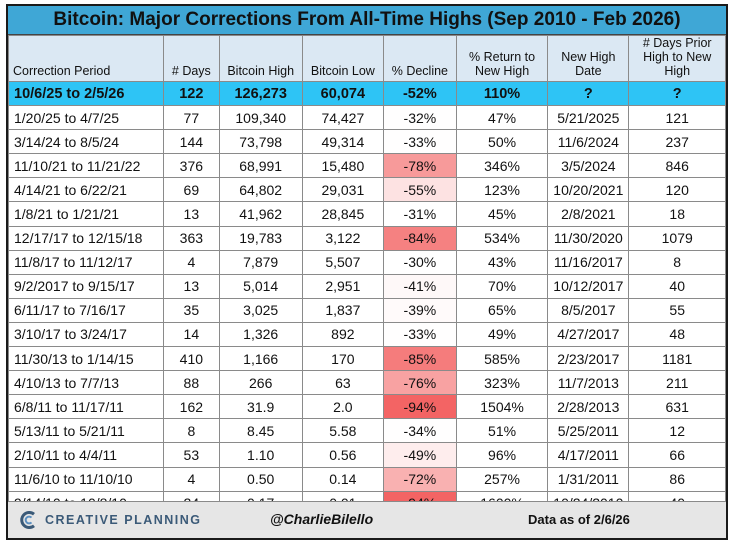  What do you see at coordinates (588, 262) in the screenshot?
I see `cell-new-high-date: 11/16/2017` at bounding box center [588, 262].